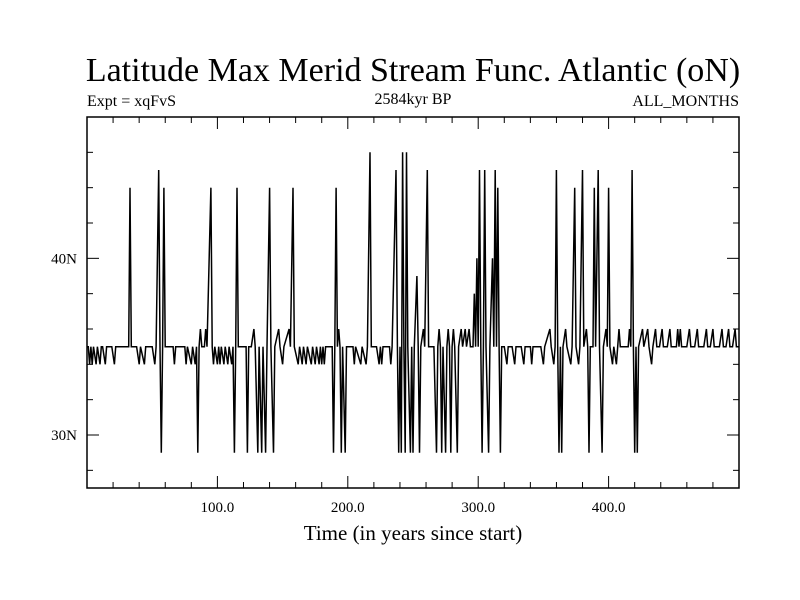 The height and width of the screenshot is (600, 800). Describe the element at coordinates (685, 101) in the screenshot. I see `months-label: ALL_MONTHS` at that location.